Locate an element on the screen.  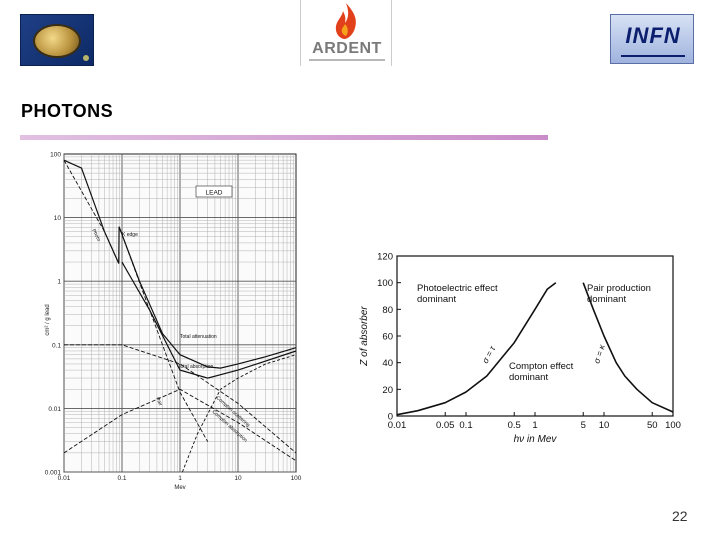
lead-x-tick-label: 0.1 is located at coordinates (121, 478).